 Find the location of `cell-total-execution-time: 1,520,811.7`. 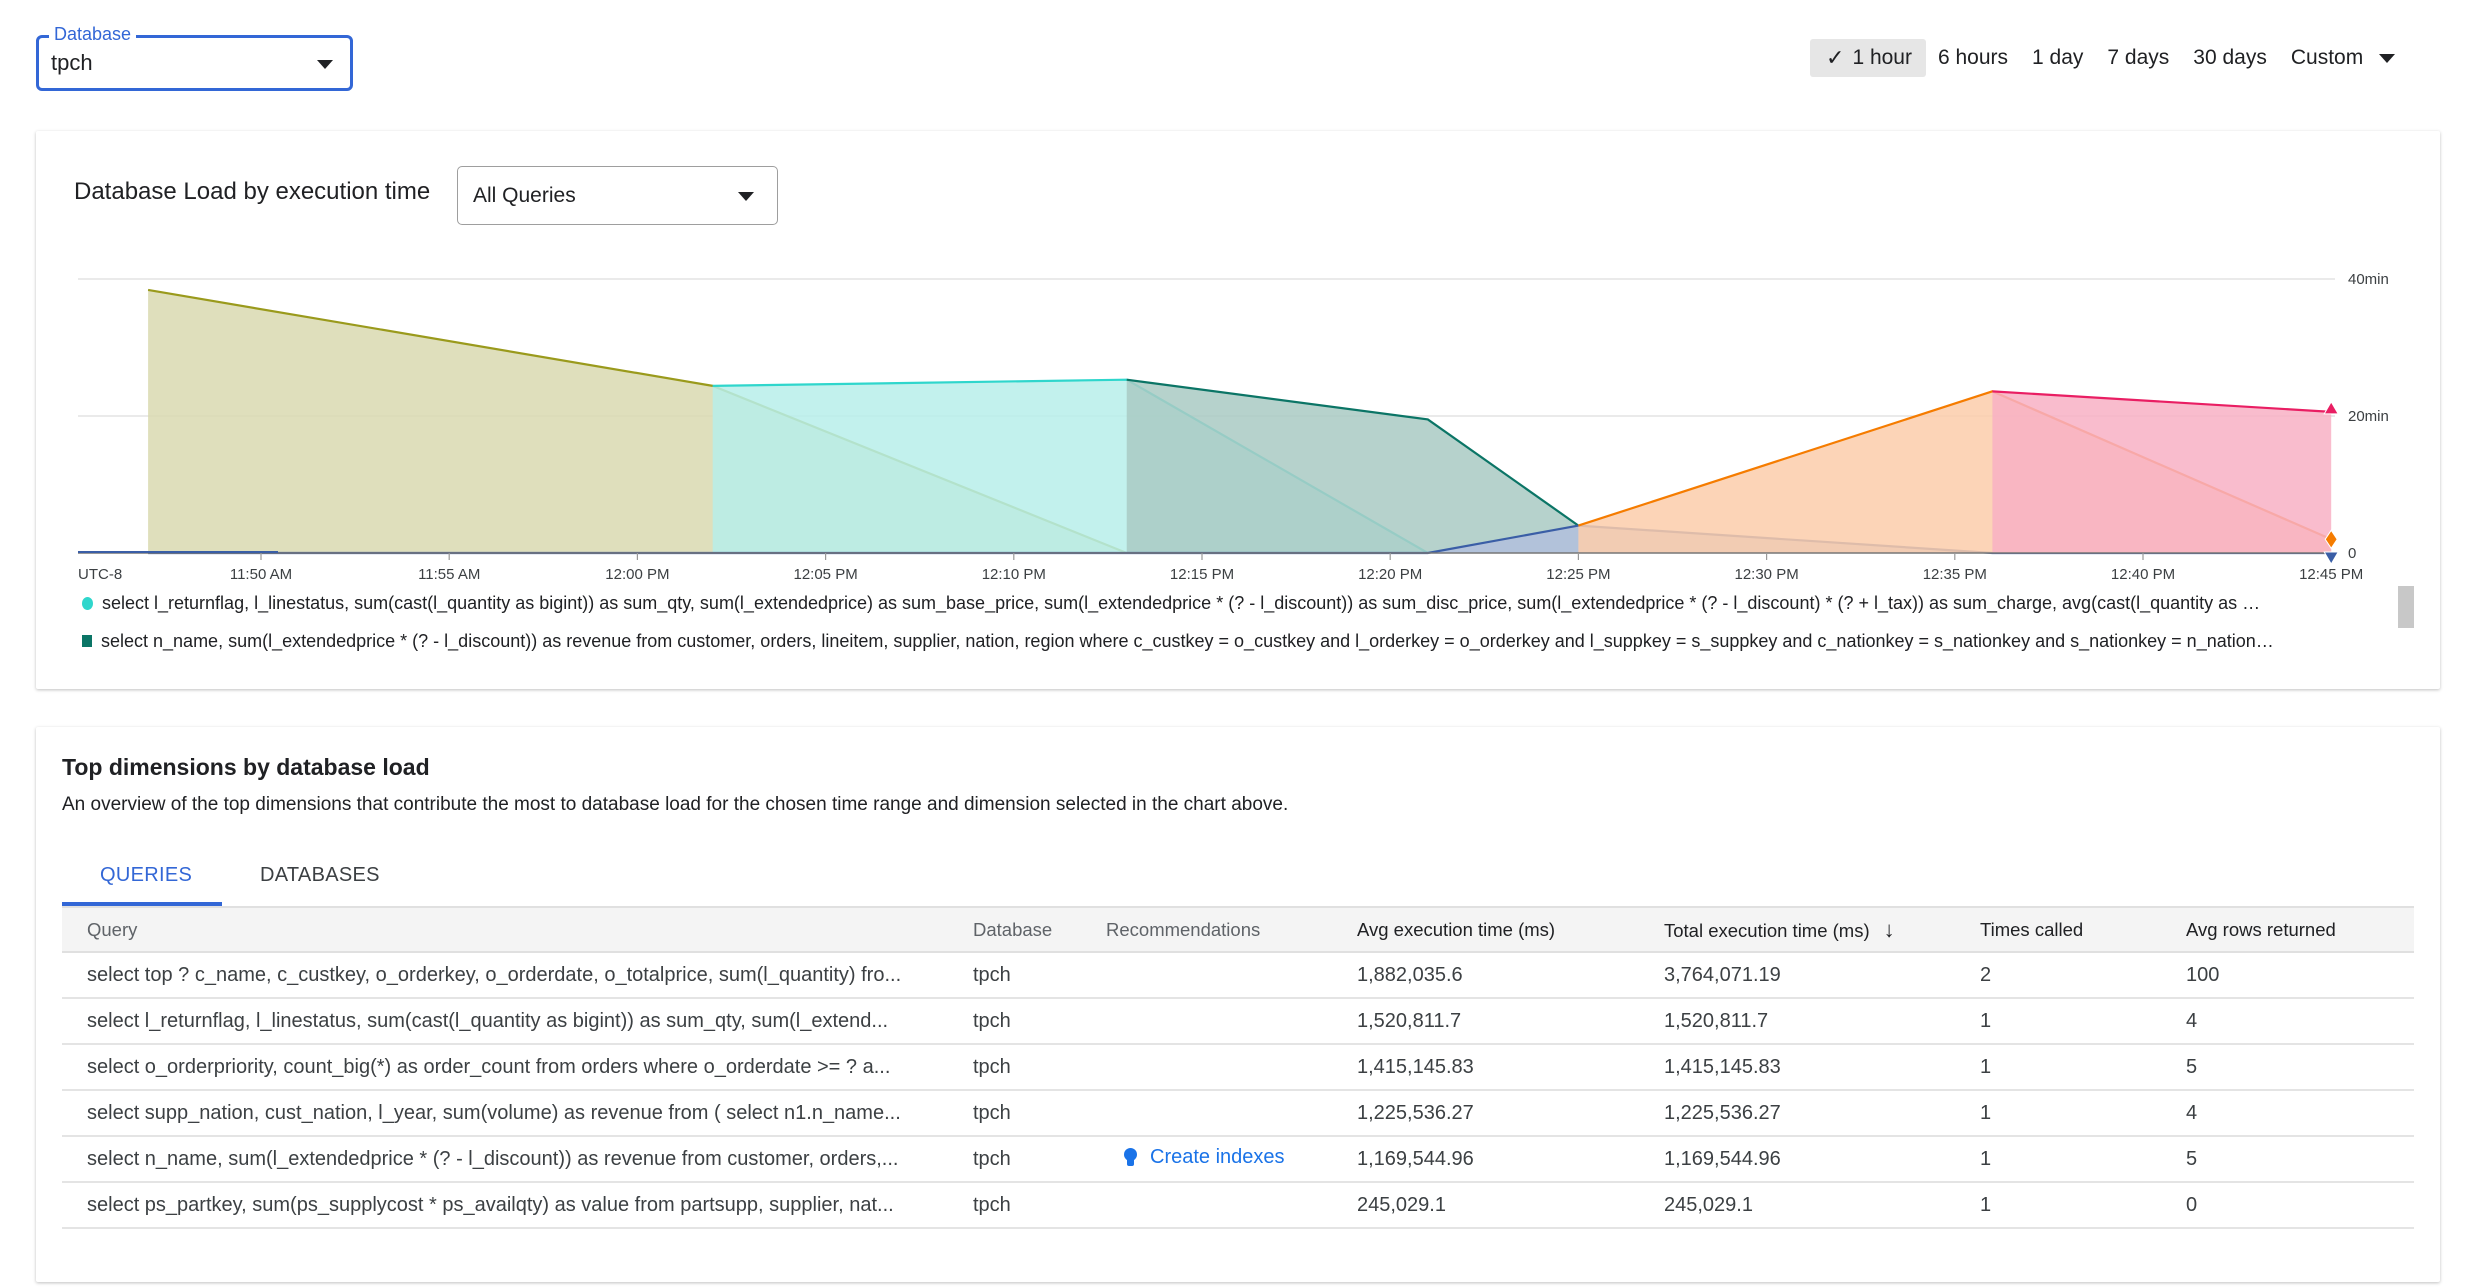

cell-total-execution-time: 1,520,811.7 is located at coordinates (1822, 1021).